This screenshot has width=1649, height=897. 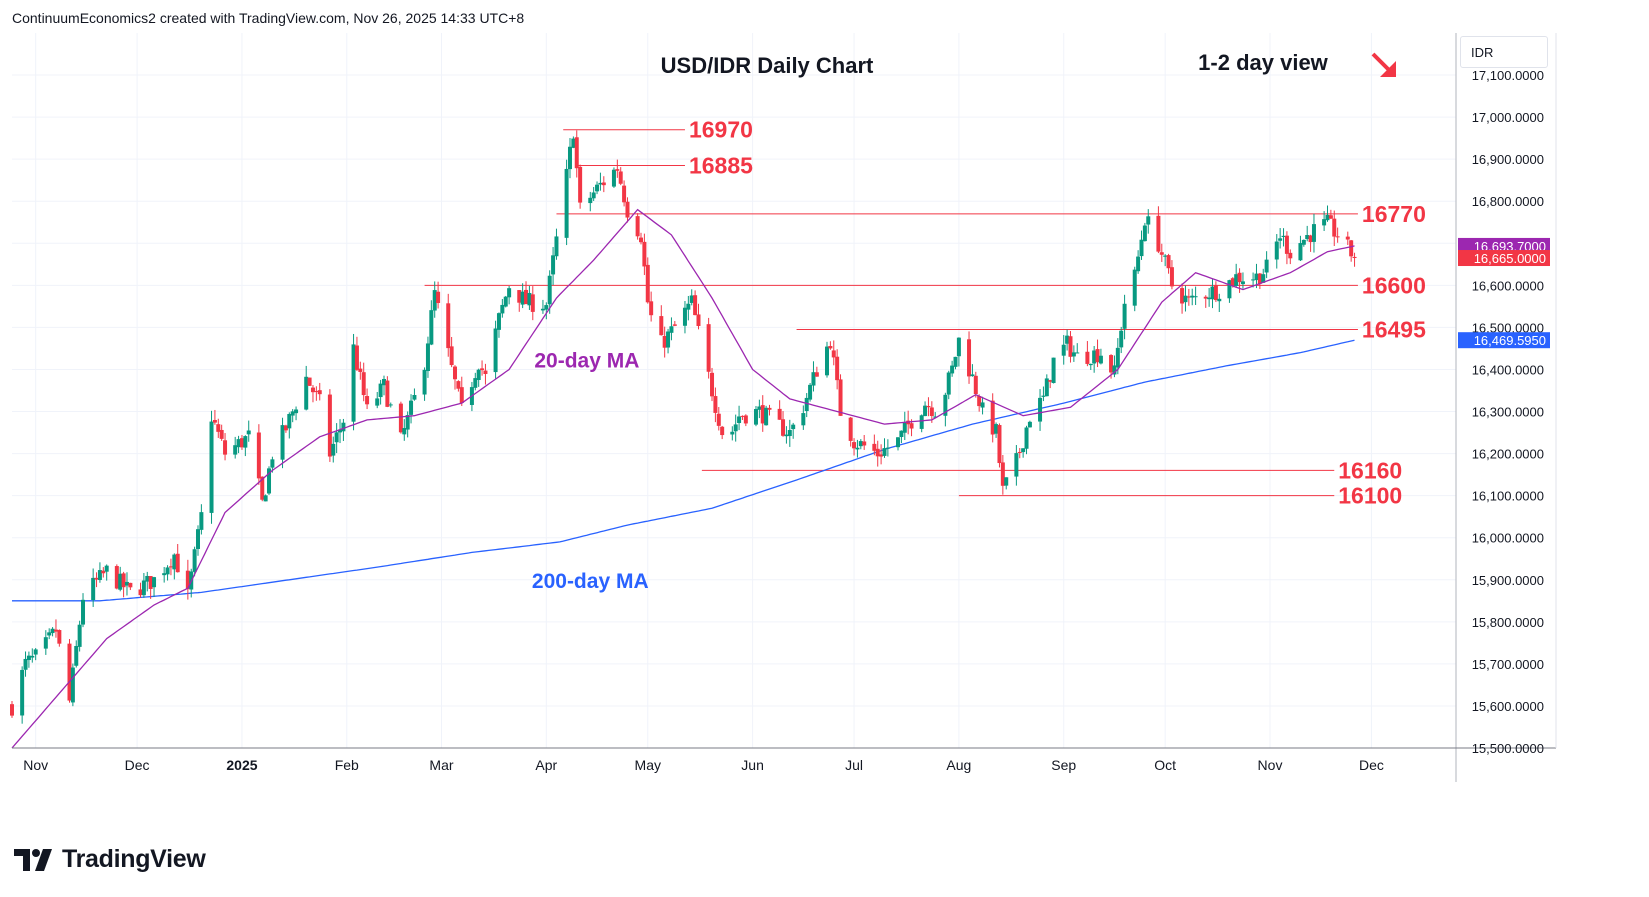 What do you see at coordinates (1508, 117) in the screenshot?
I see `y-tick-label: 17,000.0000` at bounding box center [1508, 117].